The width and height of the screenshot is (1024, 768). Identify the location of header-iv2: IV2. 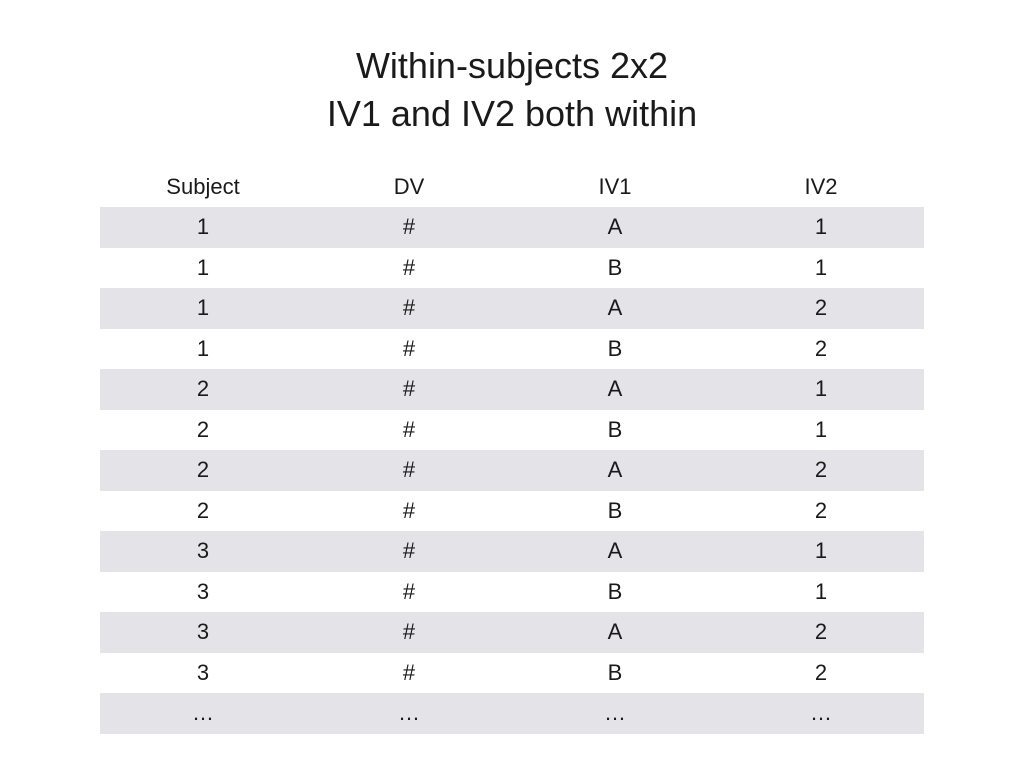
(821, 186).